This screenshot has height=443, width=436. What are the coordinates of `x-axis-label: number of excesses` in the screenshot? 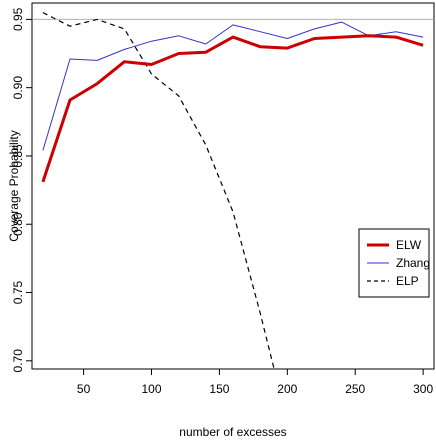 It's located at (232, 432).